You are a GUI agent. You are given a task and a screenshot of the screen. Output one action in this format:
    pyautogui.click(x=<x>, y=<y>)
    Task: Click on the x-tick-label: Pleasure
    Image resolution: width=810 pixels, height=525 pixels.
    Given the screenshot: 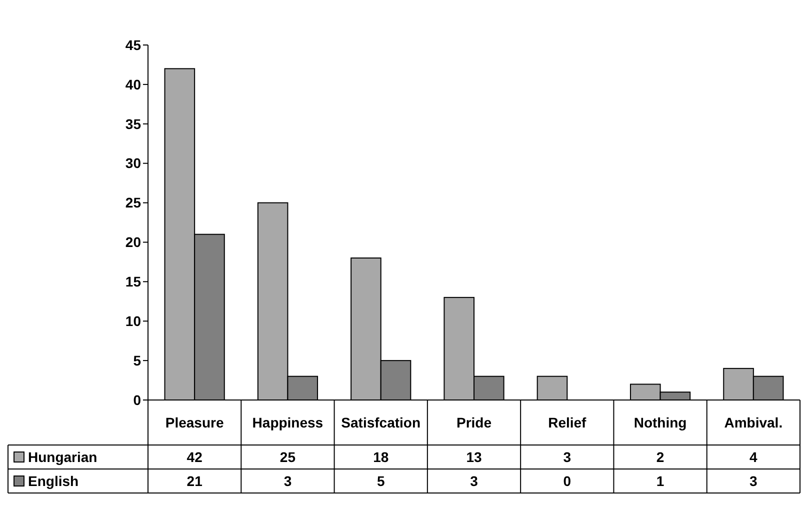 What is the action you would take?
    pyautogui.click(x=194, y=422)
    